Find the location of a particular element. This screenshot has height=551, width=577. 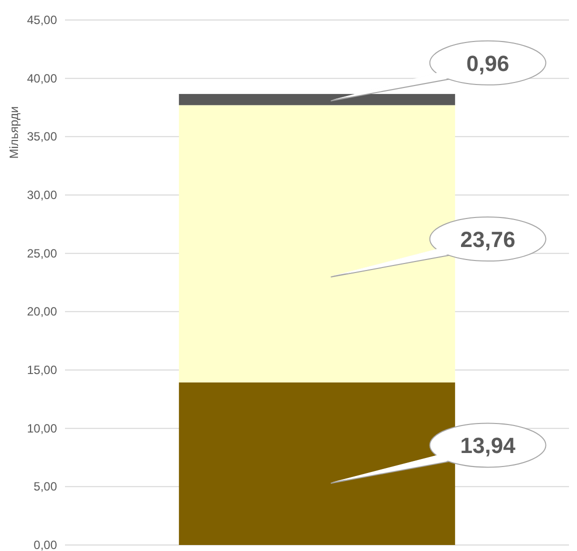

y-tick-label: 0,00 is located at coordinates (46, 544).